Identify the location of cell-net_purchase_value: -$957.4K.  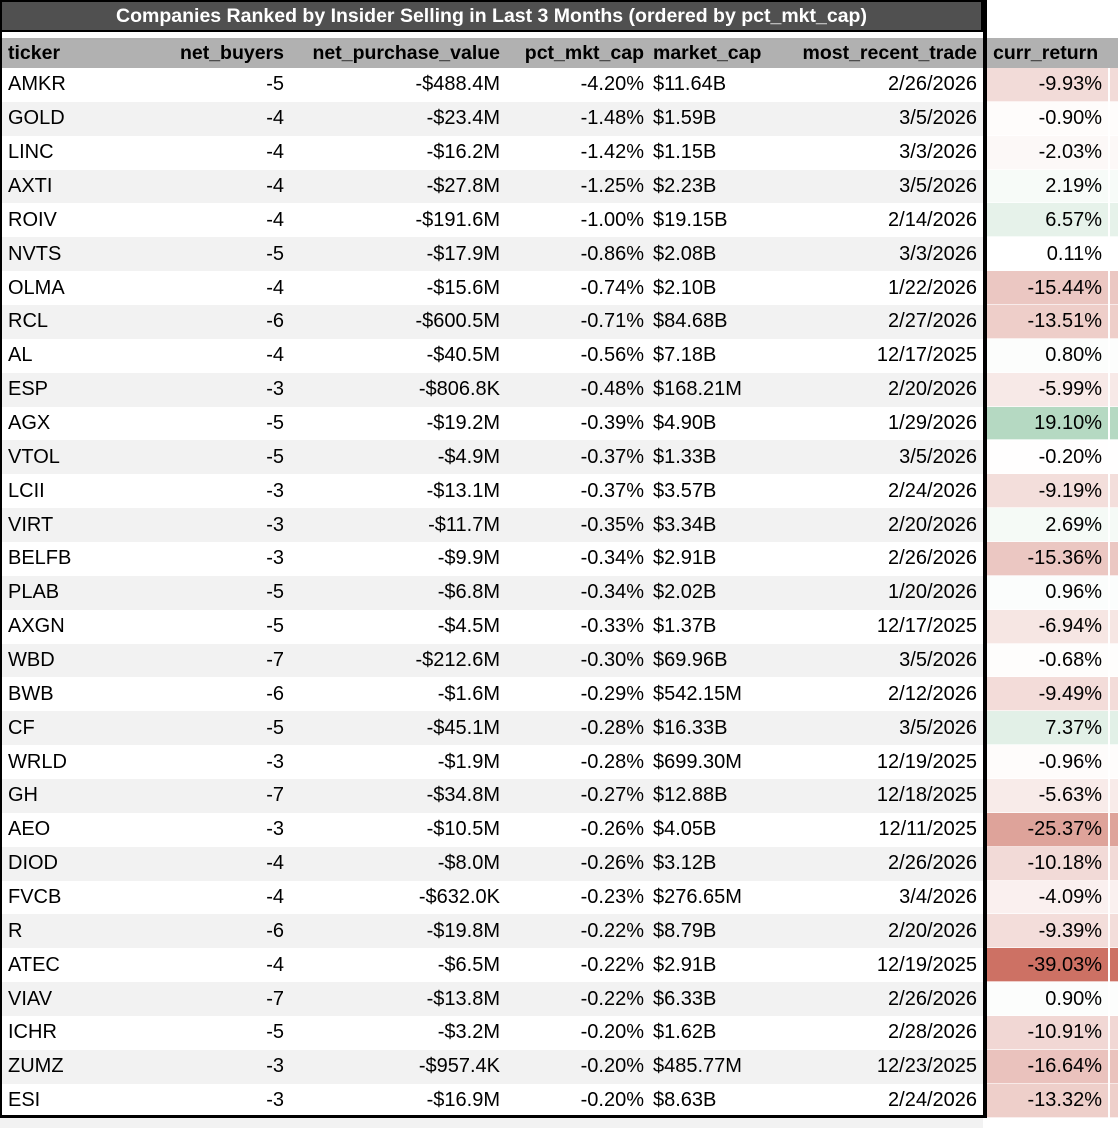
(459, 1066).